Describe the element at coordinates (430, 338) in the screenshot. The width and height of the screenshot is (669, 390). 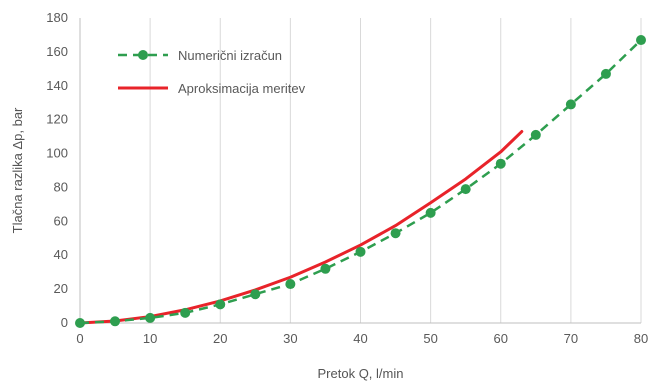
I see `x-tick-label: 50` at that location.